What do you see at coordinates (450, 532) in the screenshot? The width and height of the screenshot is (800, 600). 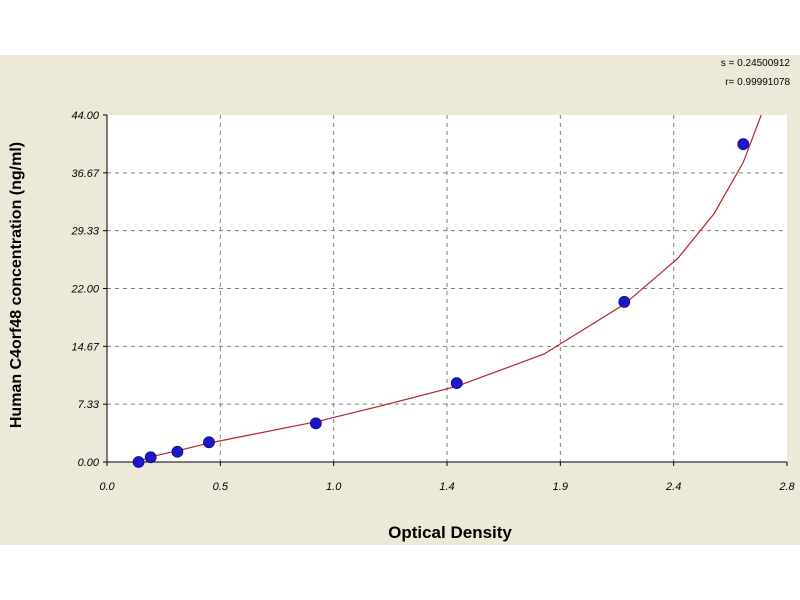 I see `x-axis-label: Optical Density` at bounding box center [450, 532].